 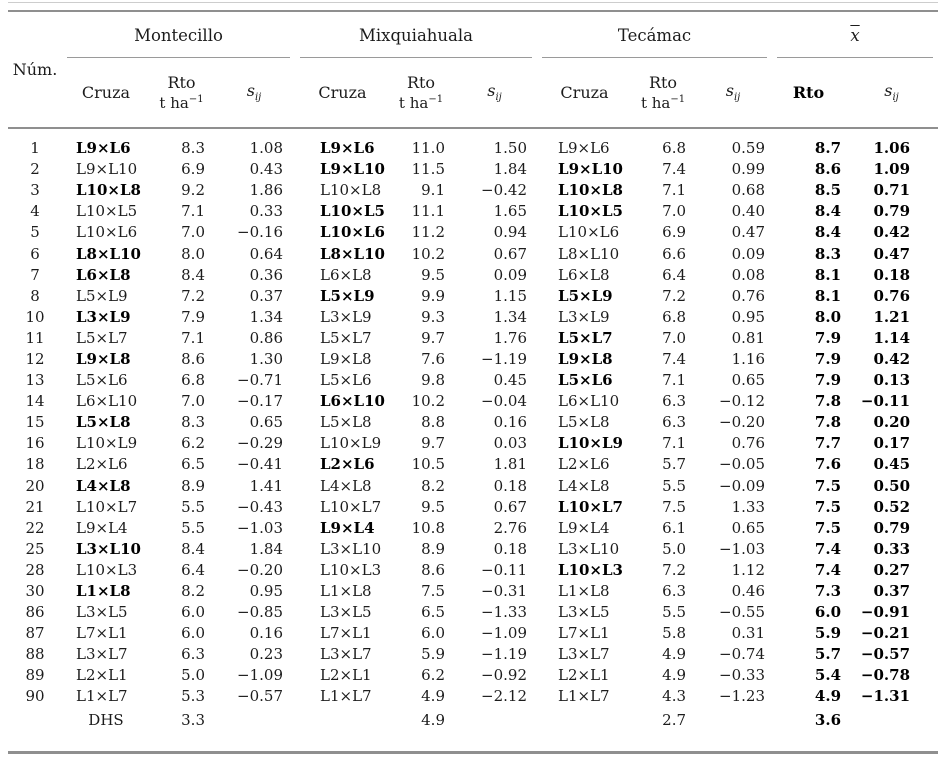 I want to click on cruza-cell-montecillo: L1×L7, so click(x=102, y=696).